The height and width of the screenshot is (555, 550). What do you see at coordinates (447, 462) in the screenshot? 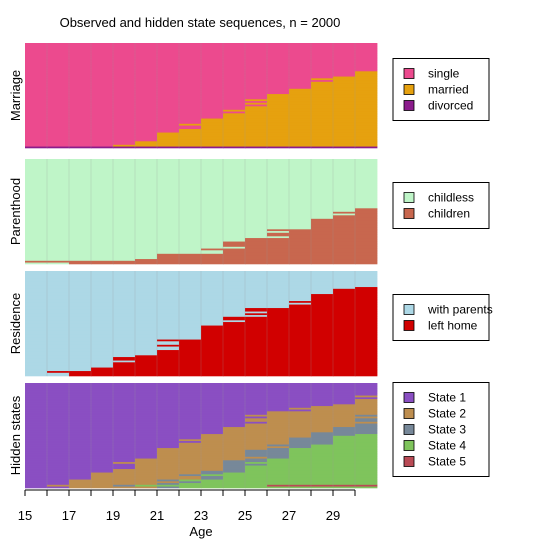
I see `legend-label: State 5` at bounding box center [447, 462].